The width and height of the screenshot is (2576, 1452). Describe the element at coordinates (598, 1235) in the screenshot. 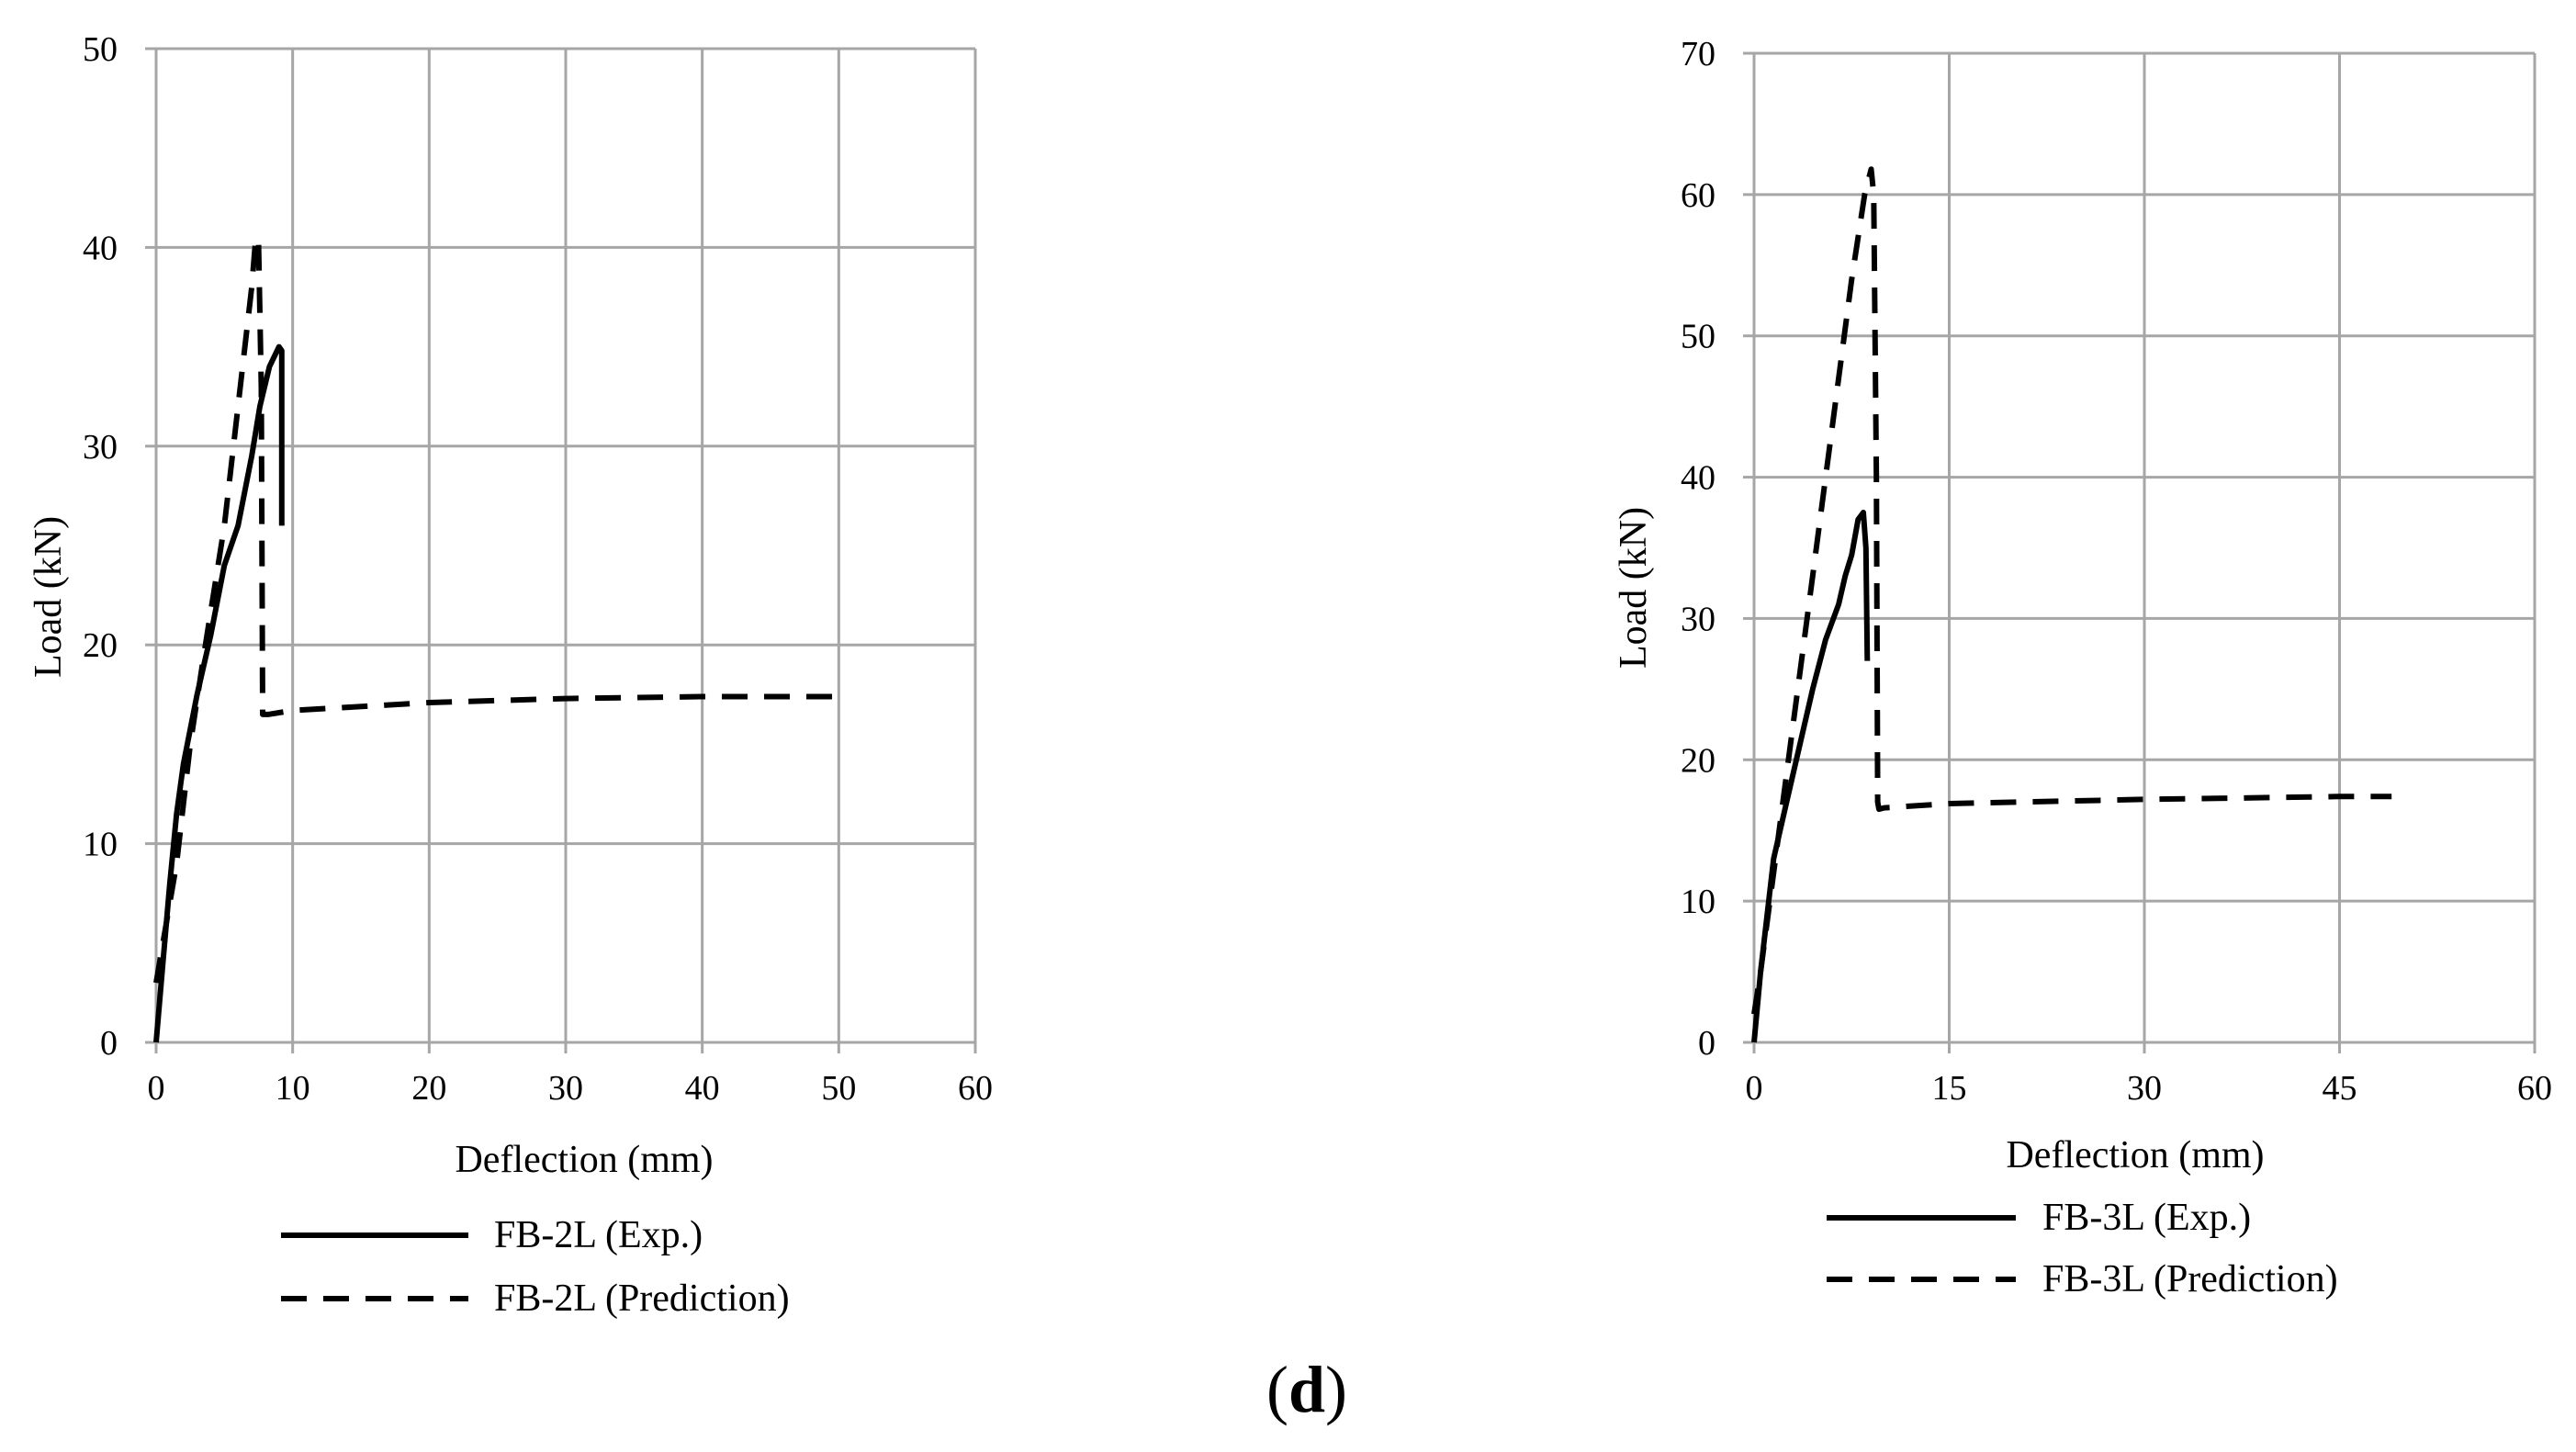

I see `legend-label-fb-2l-exp: FB-2L (Exp.)` at that location.